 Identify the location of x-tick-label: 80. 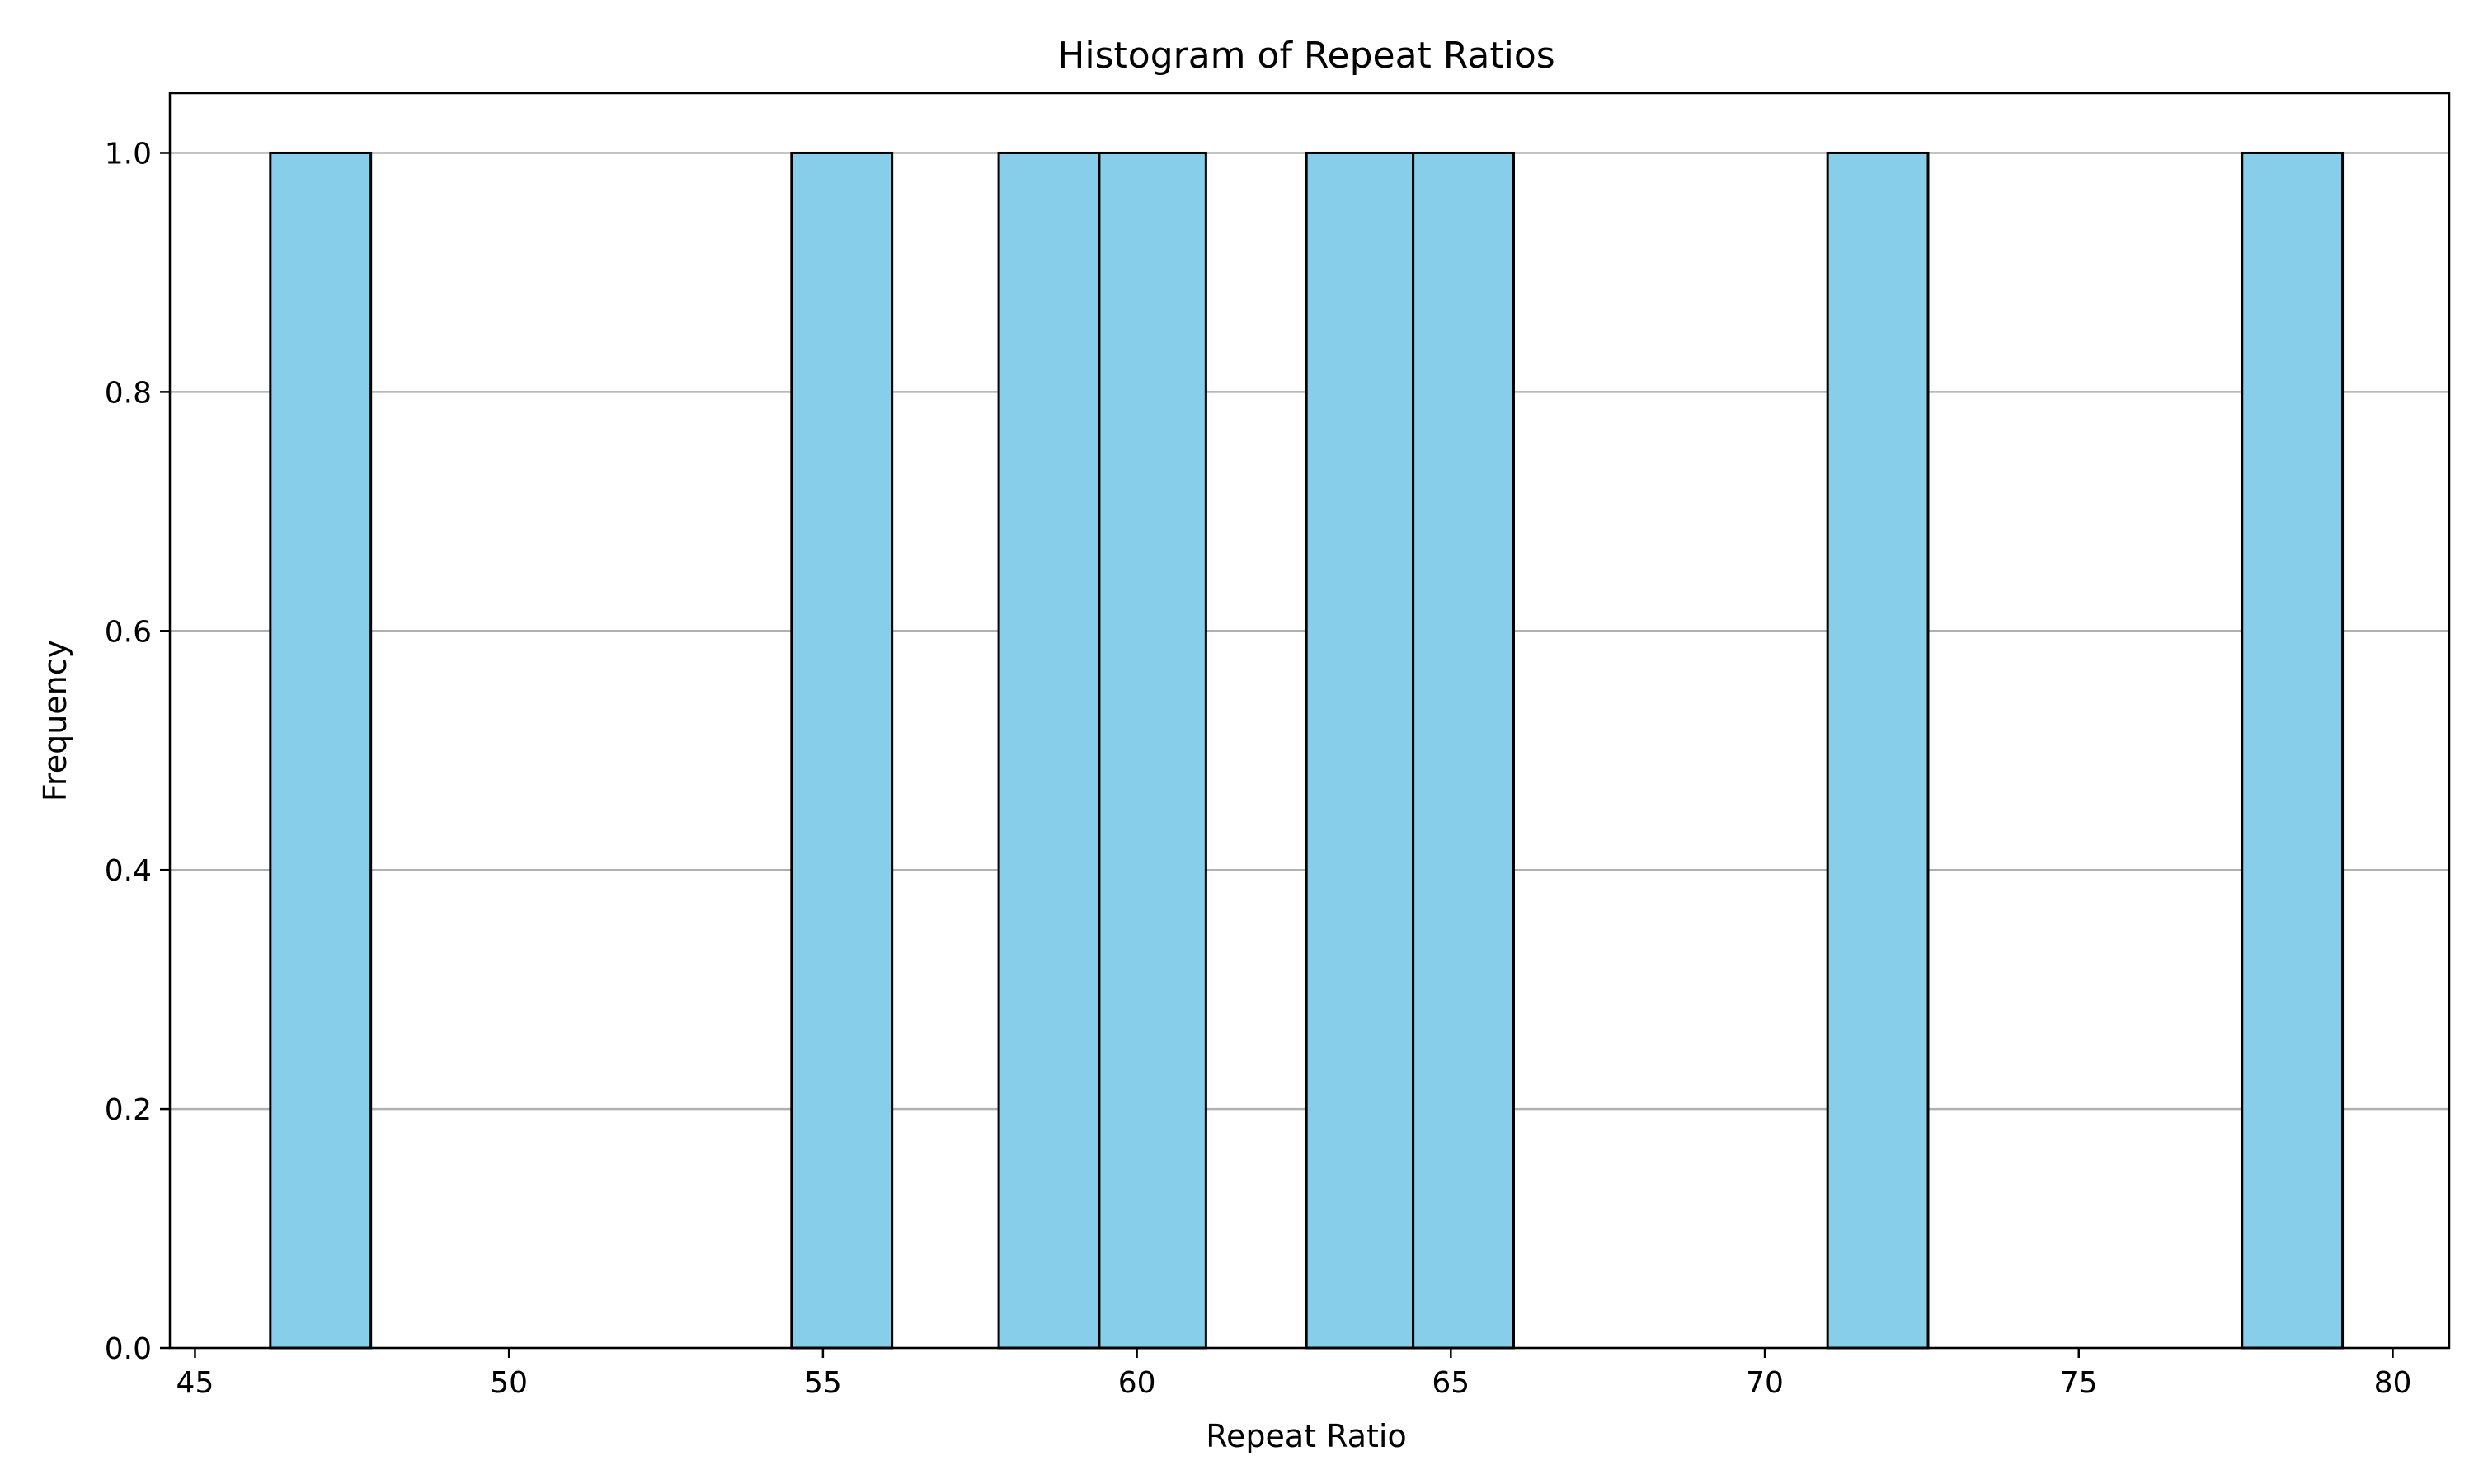
(2393, 1383).